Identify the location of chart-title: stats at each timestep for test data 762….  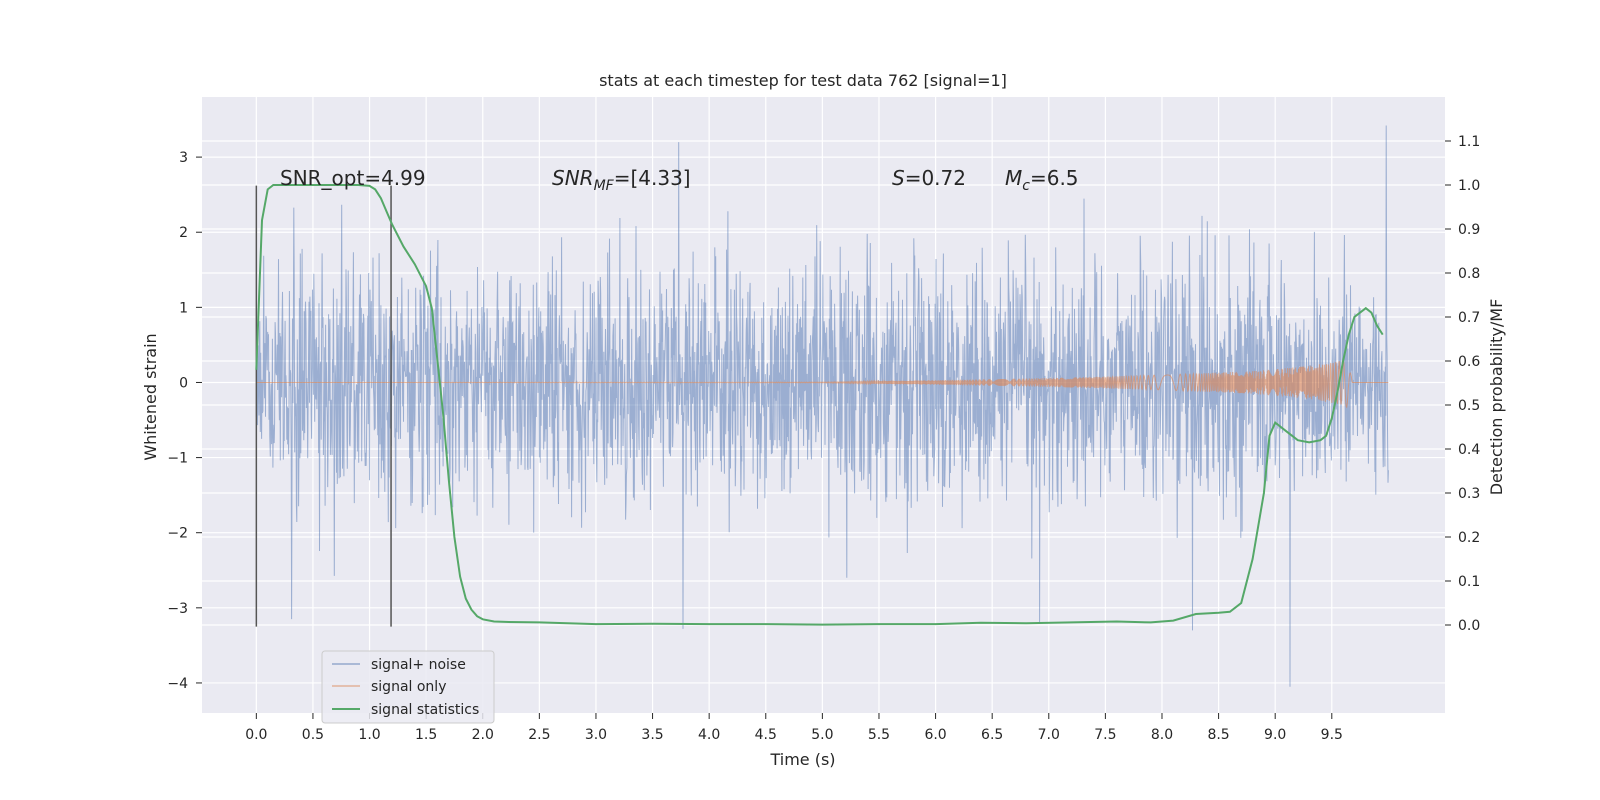
(803, 80).